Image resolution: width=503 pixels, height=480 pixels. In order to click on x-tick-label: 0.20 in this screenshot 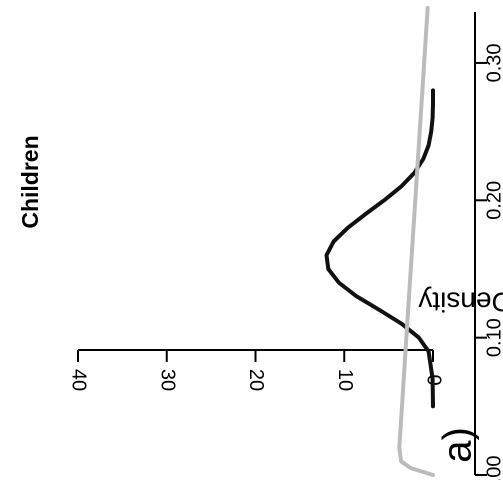, I will do `click(493, 200)`.